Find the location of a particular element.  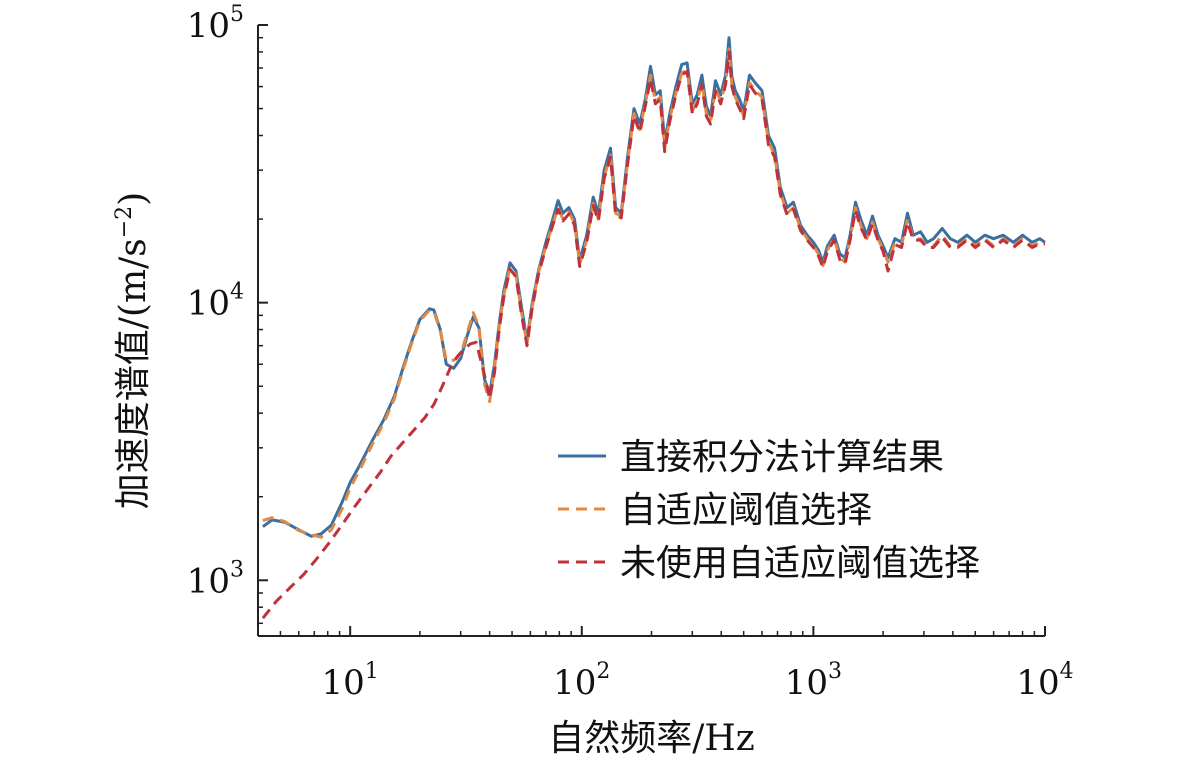

x-tick-label: 10³ is located at coordinates (813, 681).